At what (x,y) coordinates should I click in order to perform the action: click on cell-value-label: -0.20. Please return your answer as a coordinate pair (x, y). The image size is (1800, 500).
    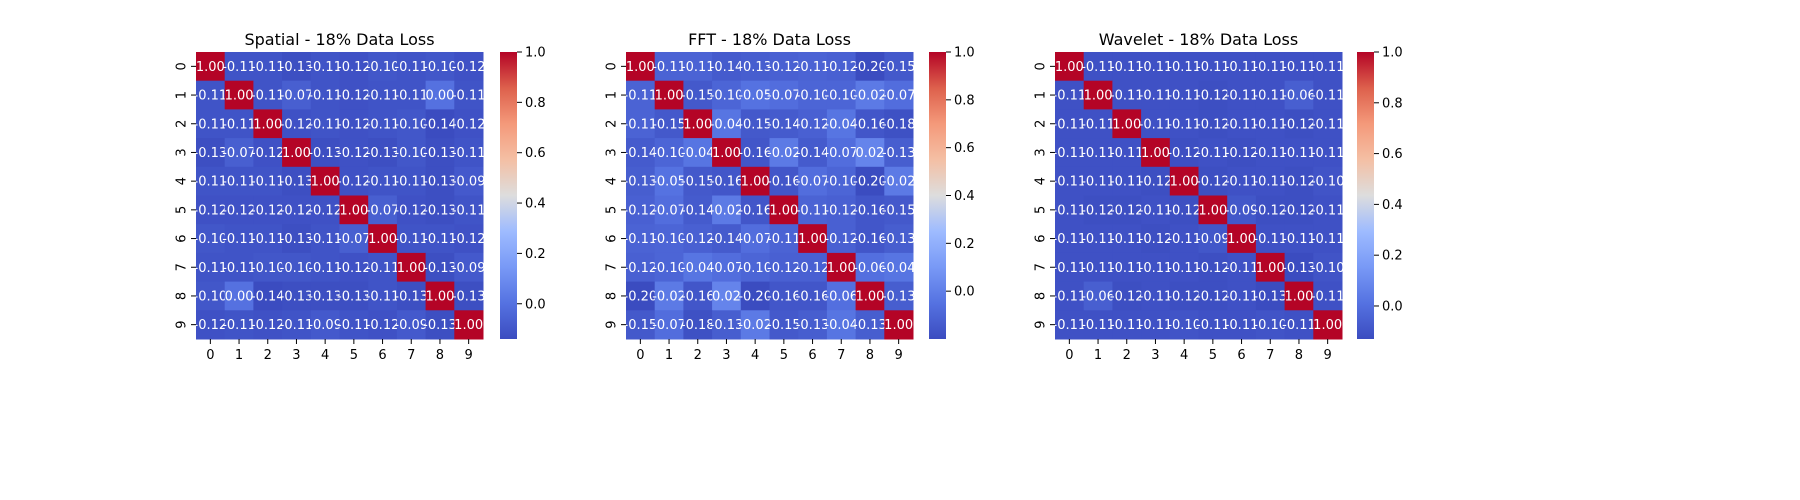
    Looking at the image, I should click on (755, 296).